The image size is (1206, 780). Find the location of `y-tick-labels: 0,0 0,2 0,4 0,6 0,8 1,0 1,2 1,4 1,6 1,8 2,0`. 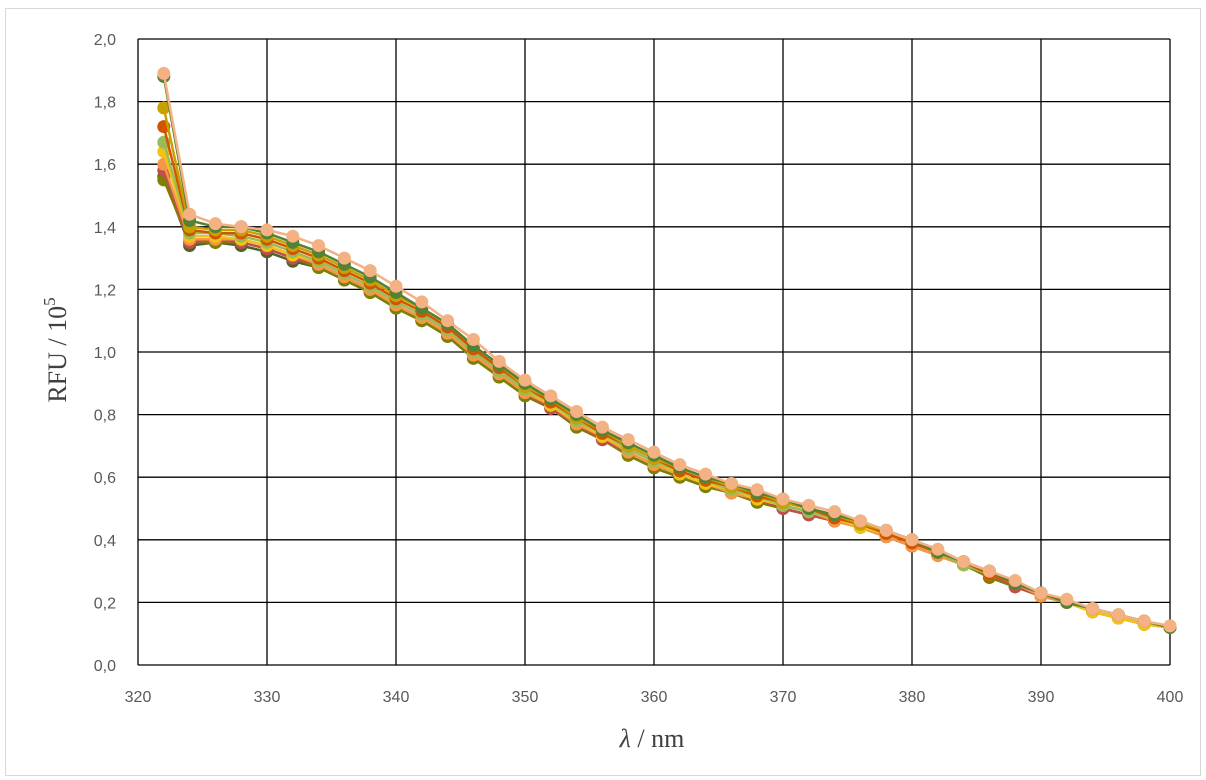

y-tick-labels: 0,0 0,2 0,4 0,6 0,8 1,0 1,2 1,4 1,6 1,8 2,0 is located at coordinates (105, 353).